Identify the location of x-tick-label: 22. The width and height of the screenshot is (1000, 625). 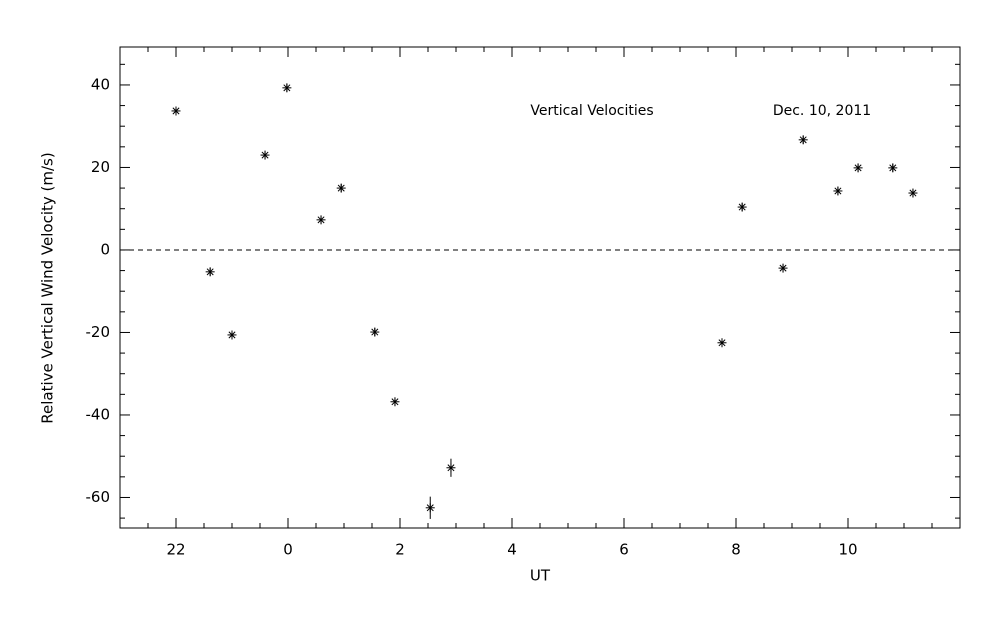
(175, 550).